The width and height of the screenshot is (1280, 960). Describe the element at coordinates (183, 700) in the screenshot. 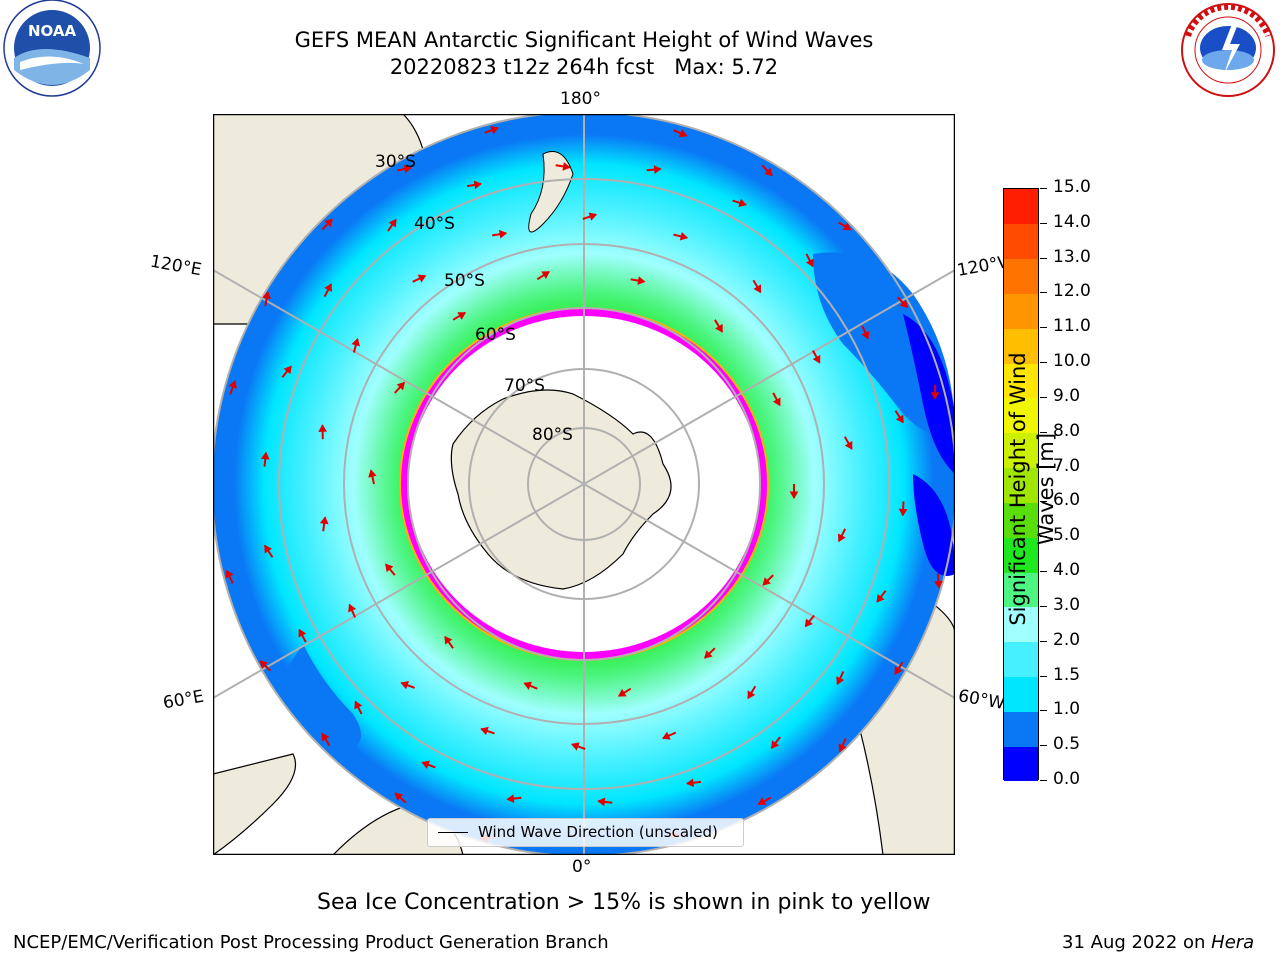

I see `lon-label-60e: 60°E` at that location.